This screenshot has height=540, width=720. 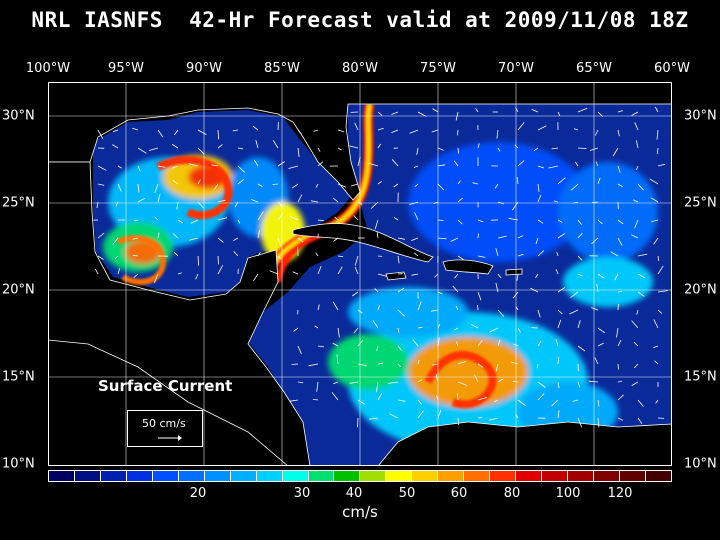 I want to click on latitude-label-right: 20°N, so click(x=700, y=290).